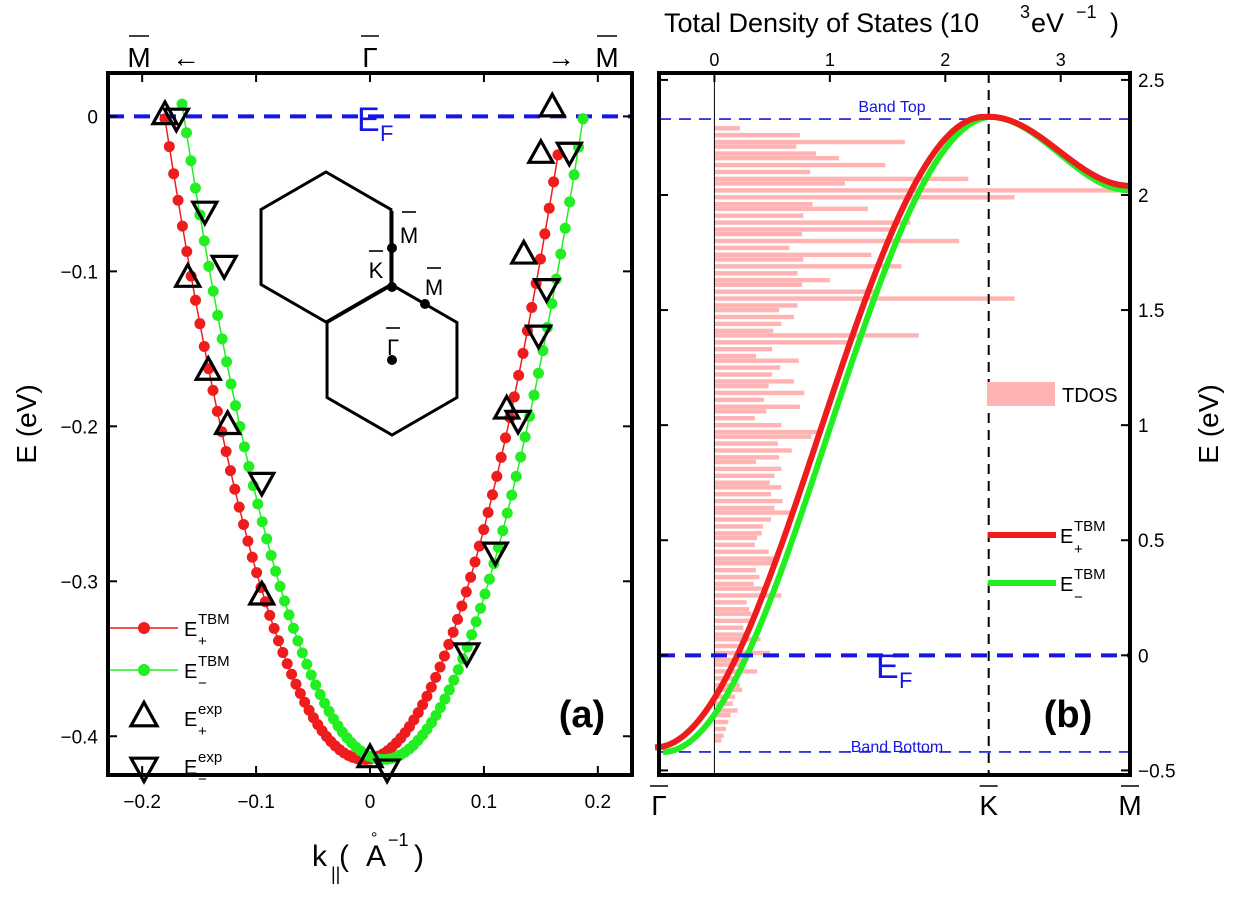  Describe the element at coordinates (202, 641) in the screenshot. I see `legend-label-sub-0: +` at that location.